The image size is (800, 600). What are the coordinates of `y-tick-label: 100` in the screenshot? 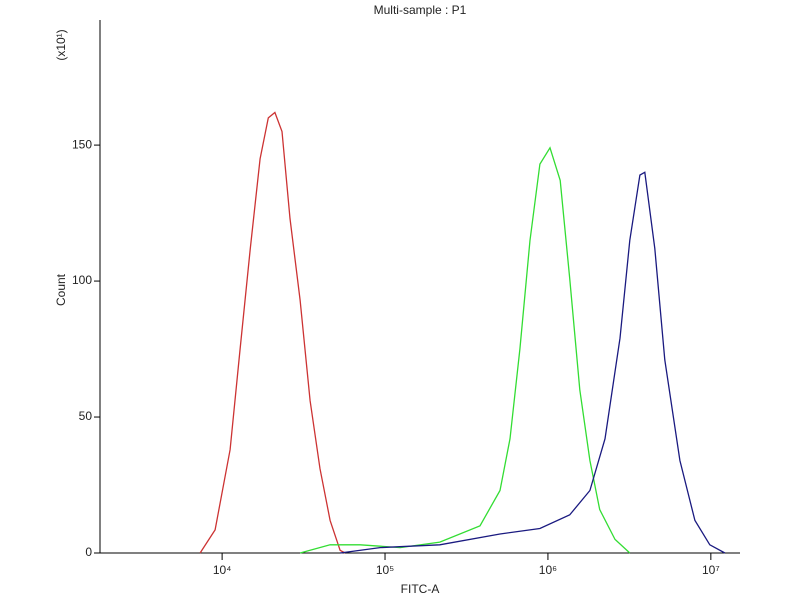 It's located at (82, 280).